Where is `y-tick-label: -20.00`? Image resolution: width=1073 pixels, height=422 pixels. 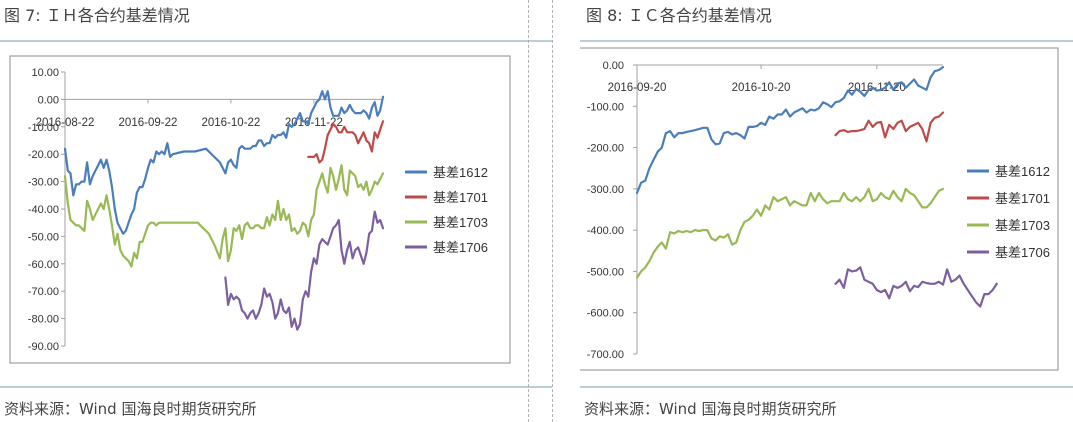 y-tick-label: -20.00 is located at coordinates (43, 155).